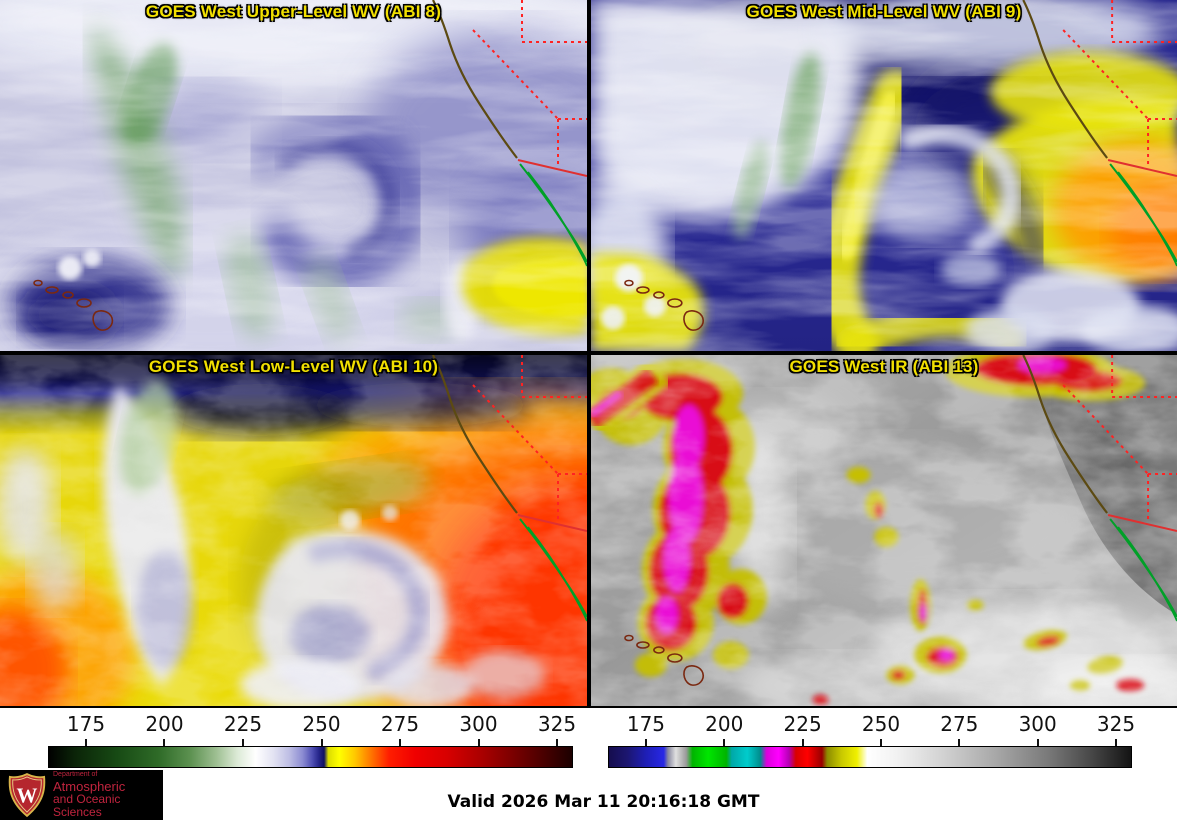 This screenshot has height=820, width=1177. What do you see at coordinates (87, 805) in the screenshot?
I see `logo-line2: and Oceanic Sciences` at bounding box center [87, 805].